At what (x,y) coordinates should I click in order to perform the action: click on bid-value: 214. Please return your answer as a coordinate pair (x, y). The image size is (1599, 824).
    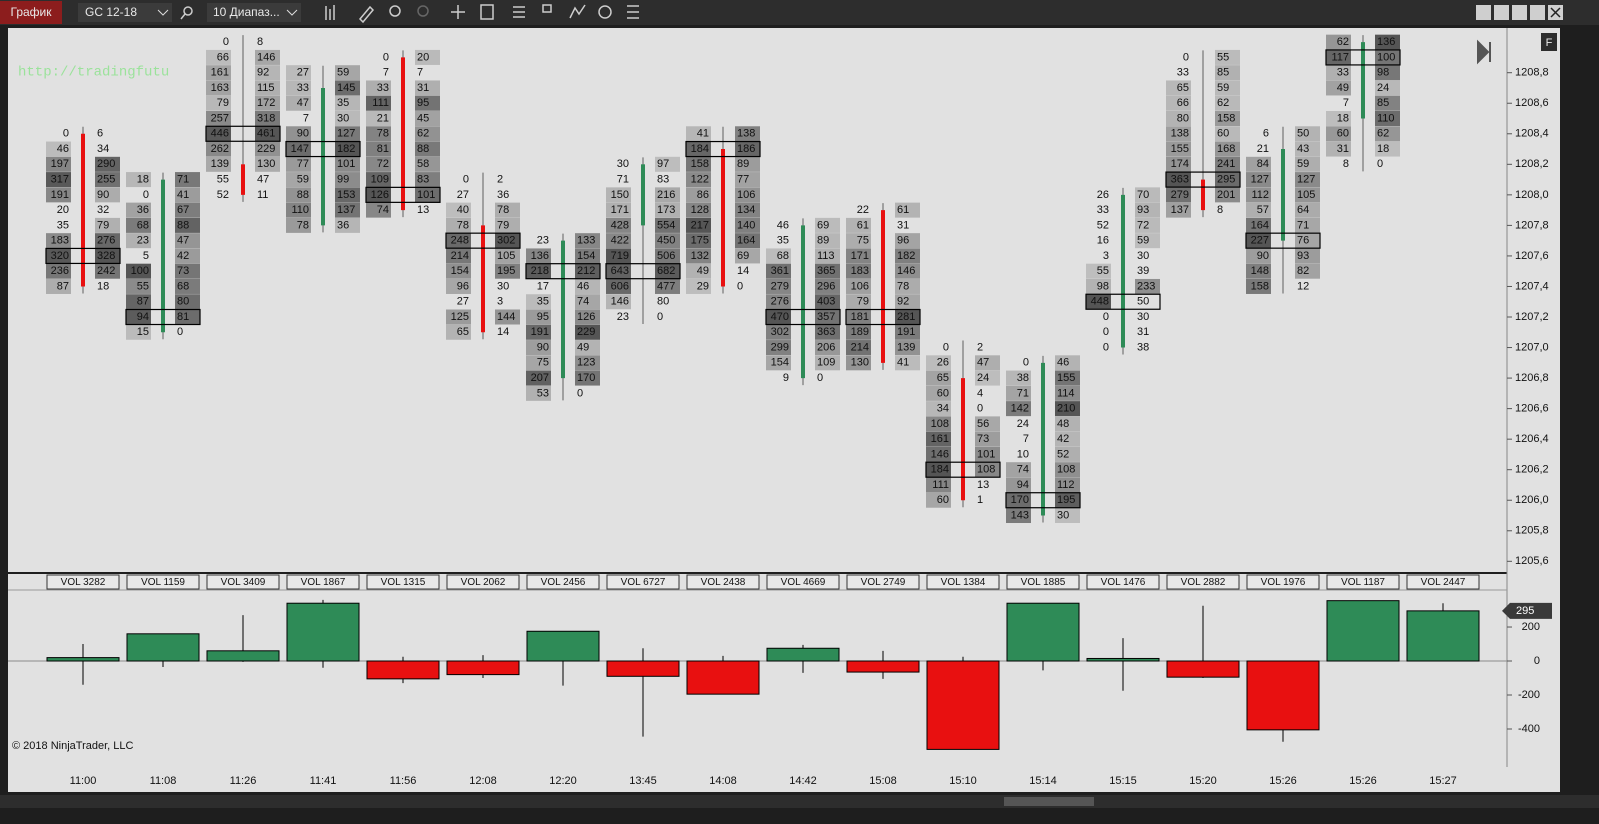
    Looking at the image, I should click on (860, 347).